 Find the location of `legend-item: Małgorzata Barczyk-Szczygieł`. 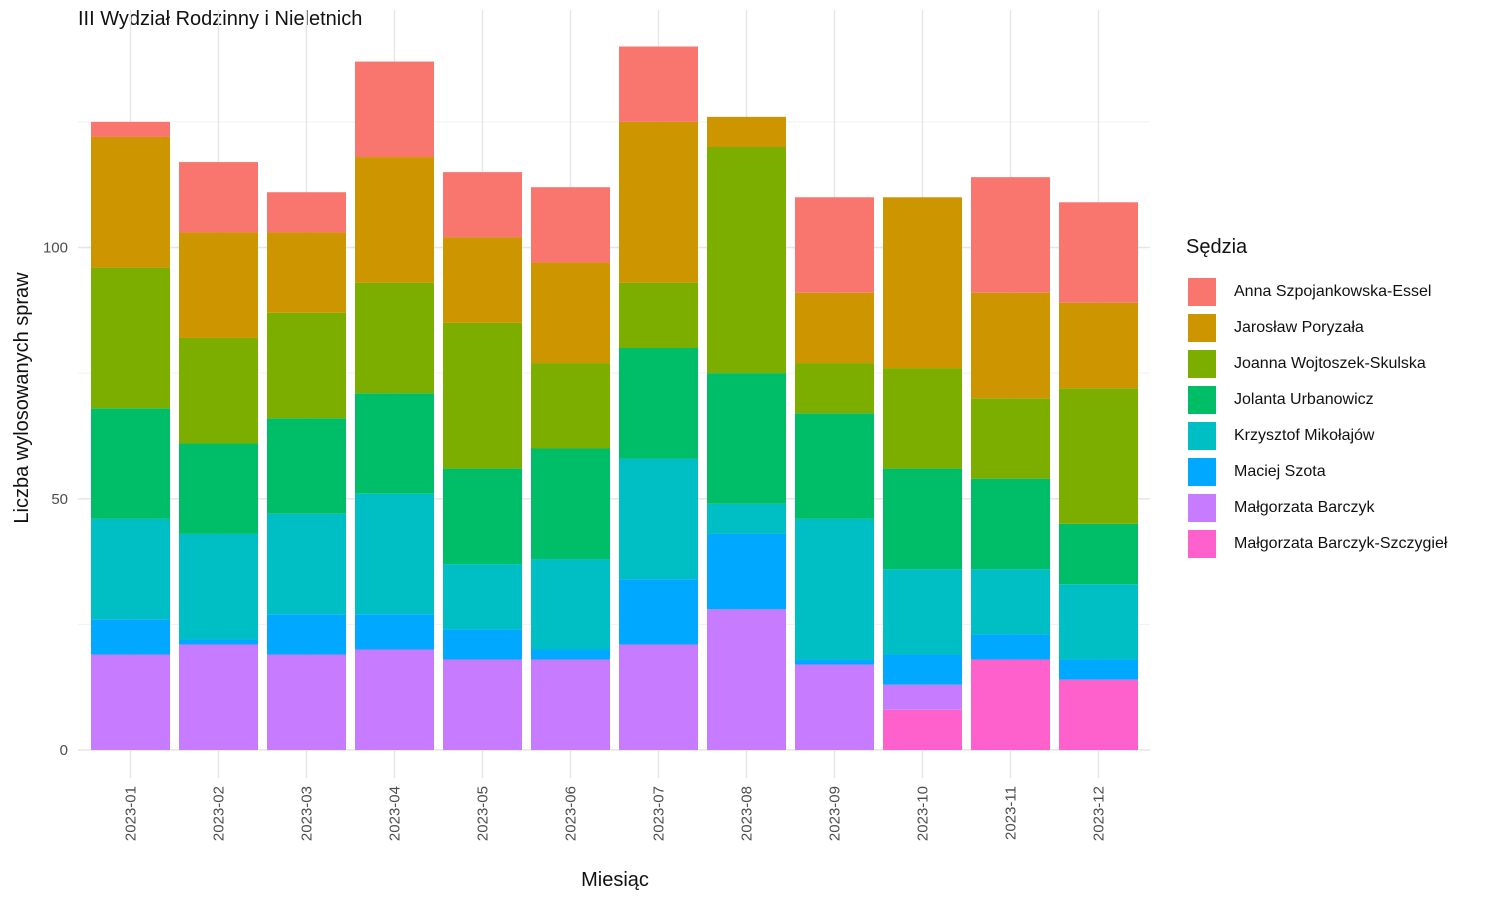

legend-item: Małgorzata Barczyk-Szczygieł is located at coordinates (1316, 544).